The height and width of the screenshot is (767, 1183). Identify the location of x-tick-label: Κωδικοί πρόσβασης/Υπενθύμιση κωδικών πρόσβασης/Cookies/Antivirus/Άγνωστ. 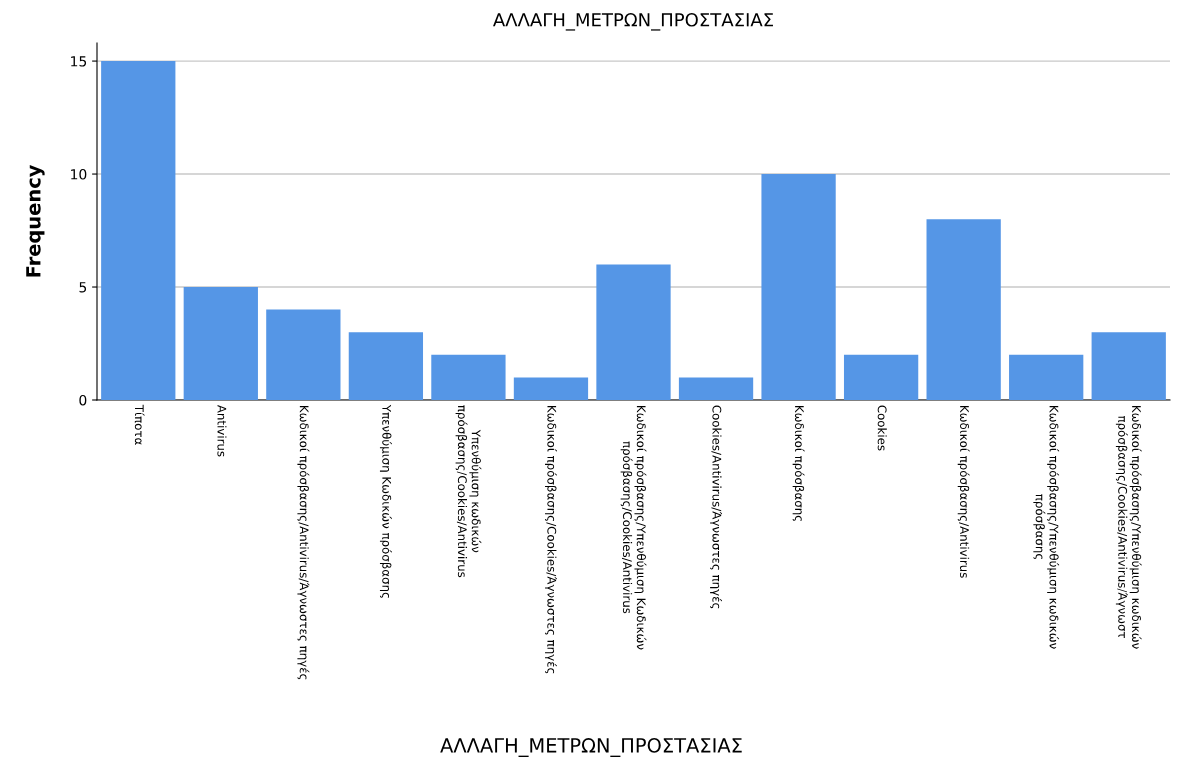
(1128, 527).